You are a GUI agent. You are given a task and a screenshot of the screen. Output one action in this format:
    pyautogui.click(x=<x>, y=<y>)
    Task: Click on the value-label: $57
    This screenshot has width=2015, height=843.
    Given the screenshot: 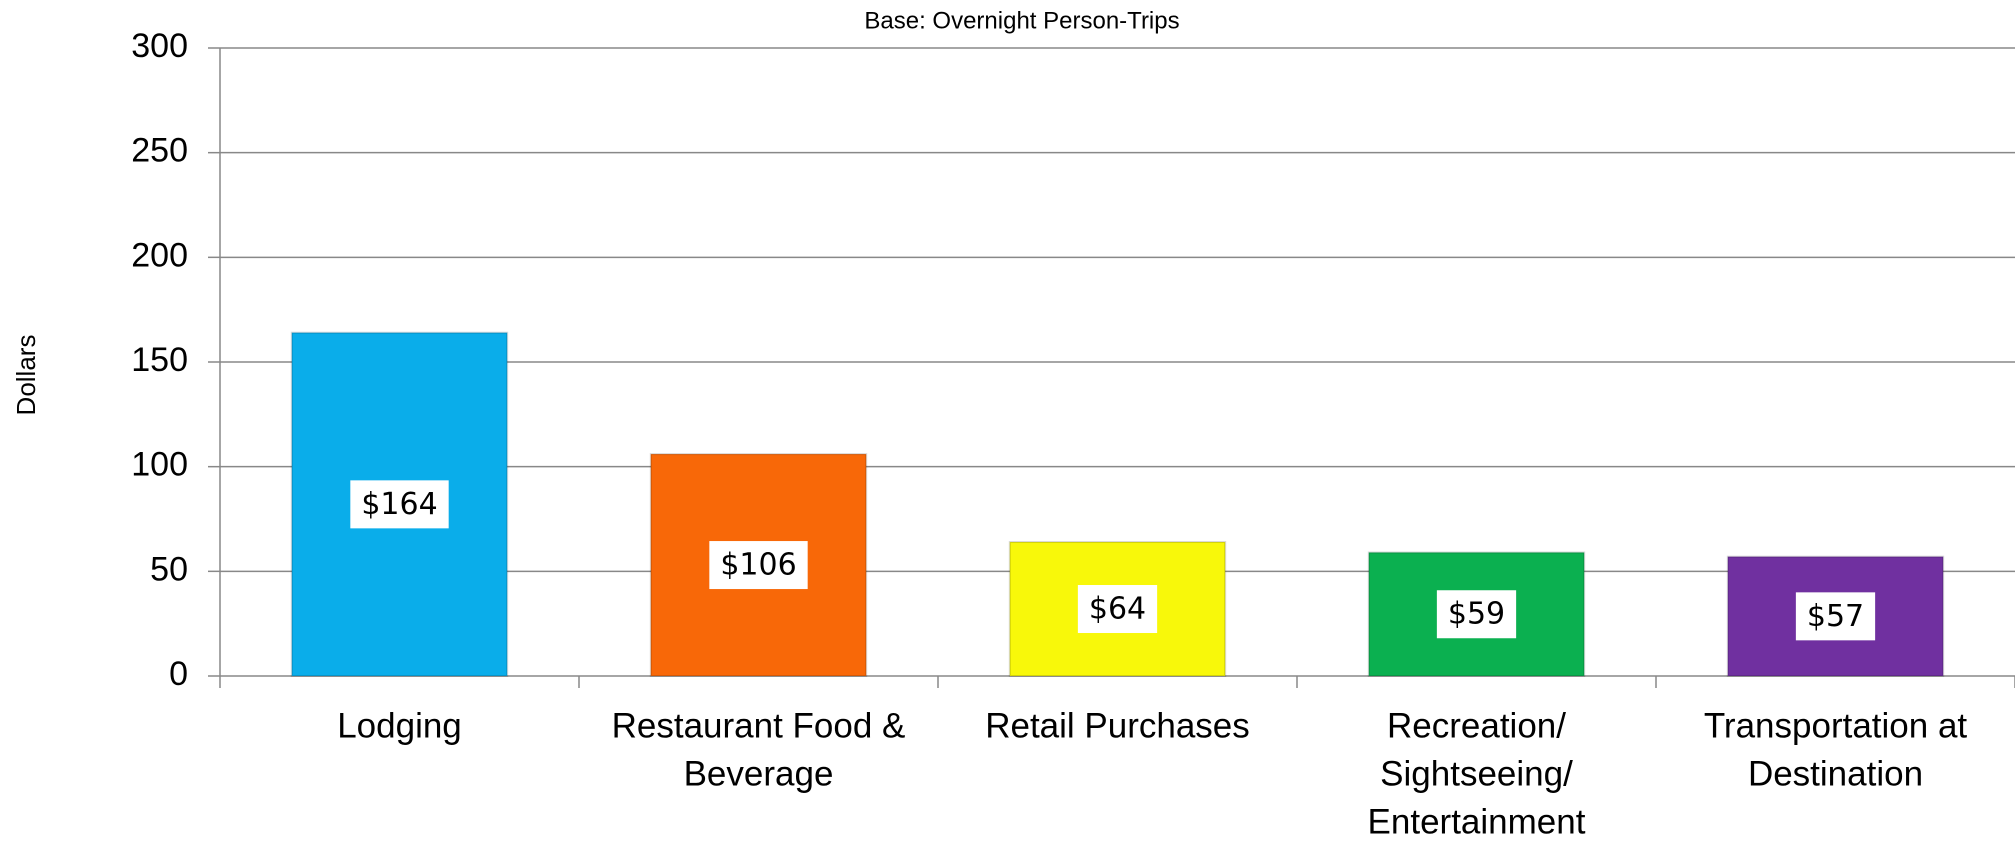 What is the action you would take?
    pyautogui.click(x=1835, y=616)
    